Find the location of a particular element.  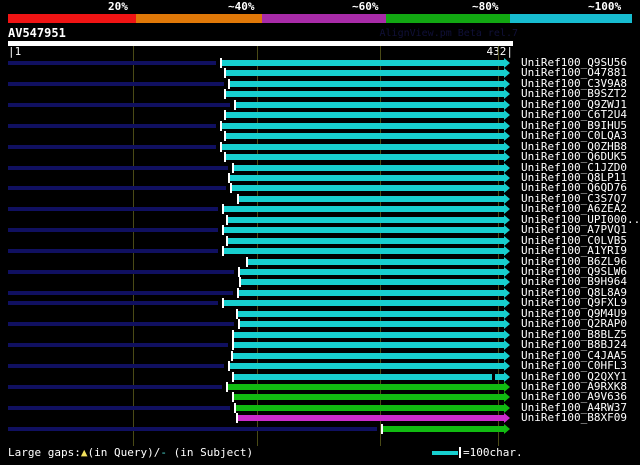

alignment-row: UniRef100_Q9SU56 is located at coordinates (320, 62).